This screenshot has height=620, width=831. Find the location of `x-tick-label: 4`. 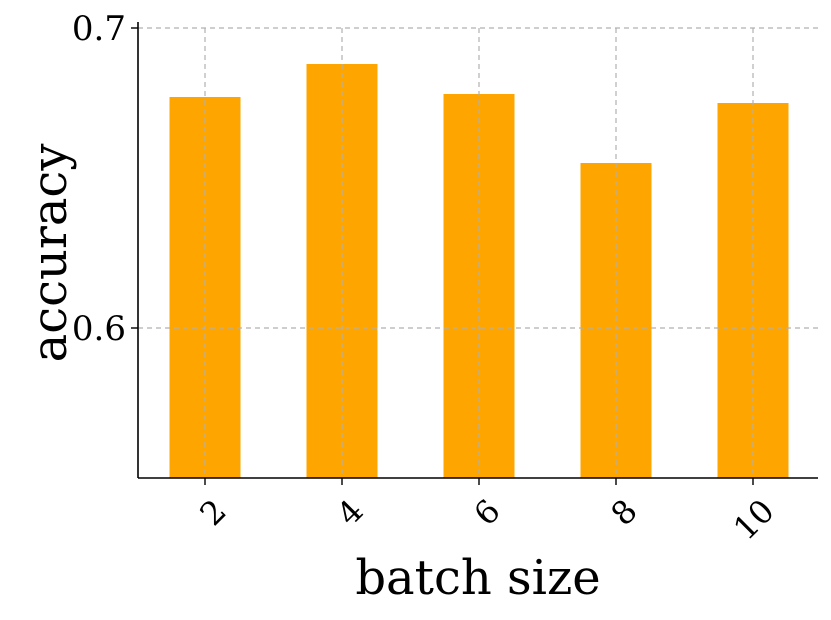

x-tick-label: 4 is located at coordinates (349, 512).